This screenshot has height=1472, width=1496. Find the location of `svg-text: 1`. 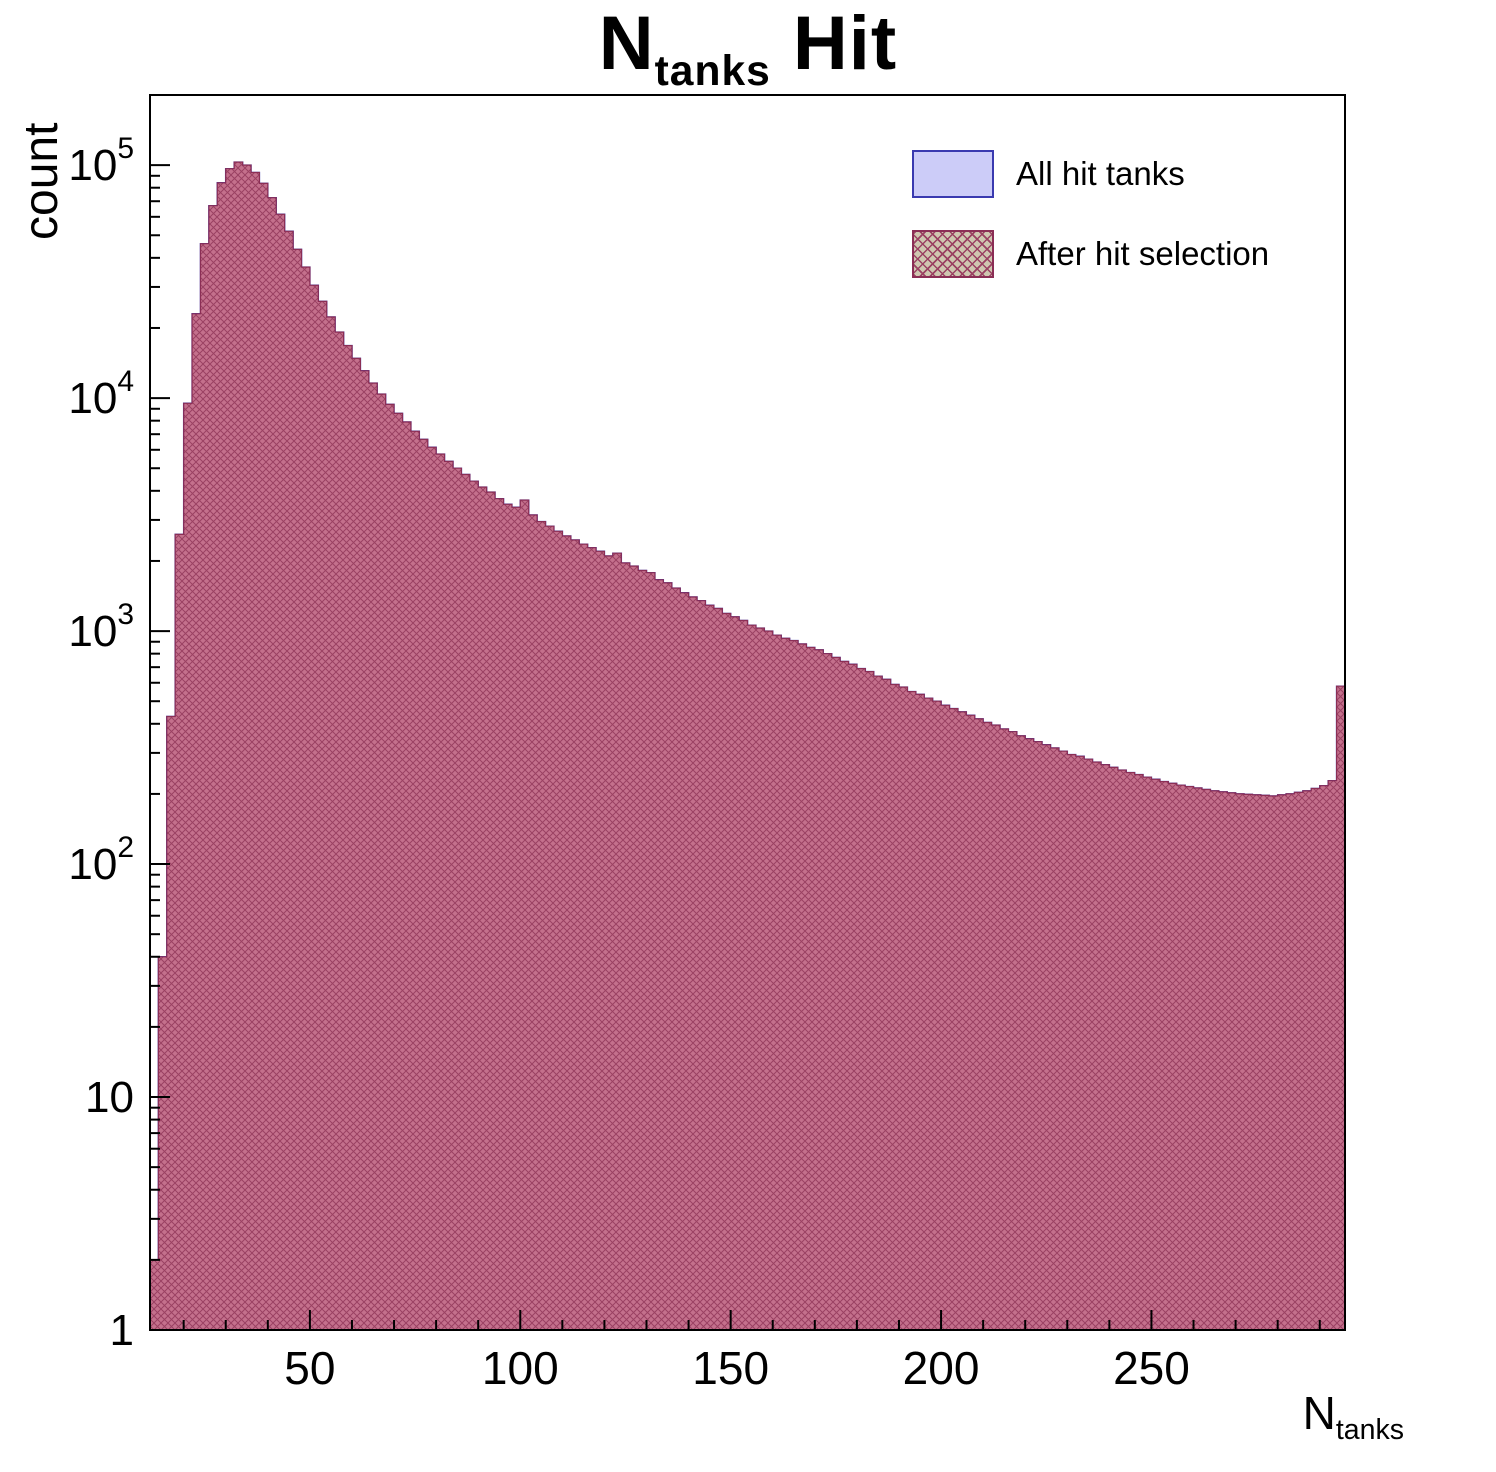

svg-text: 1 is located at coordinates (122, 1330).